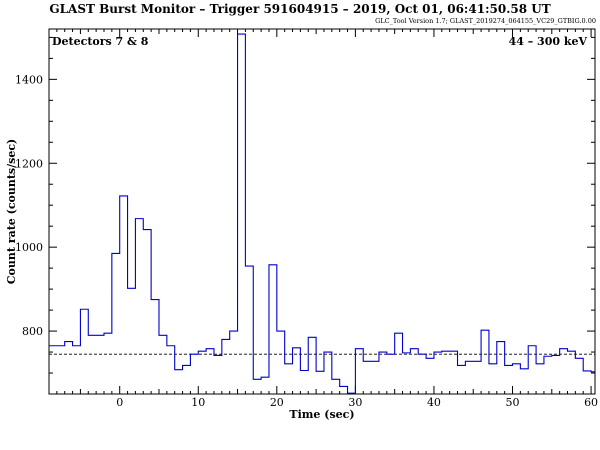 Image resolution: width=600 pixels, height=450 pixels. Describe the element at coordinates (119, 402) in the screenshot. I see `x-tick-label: 0` at that location.